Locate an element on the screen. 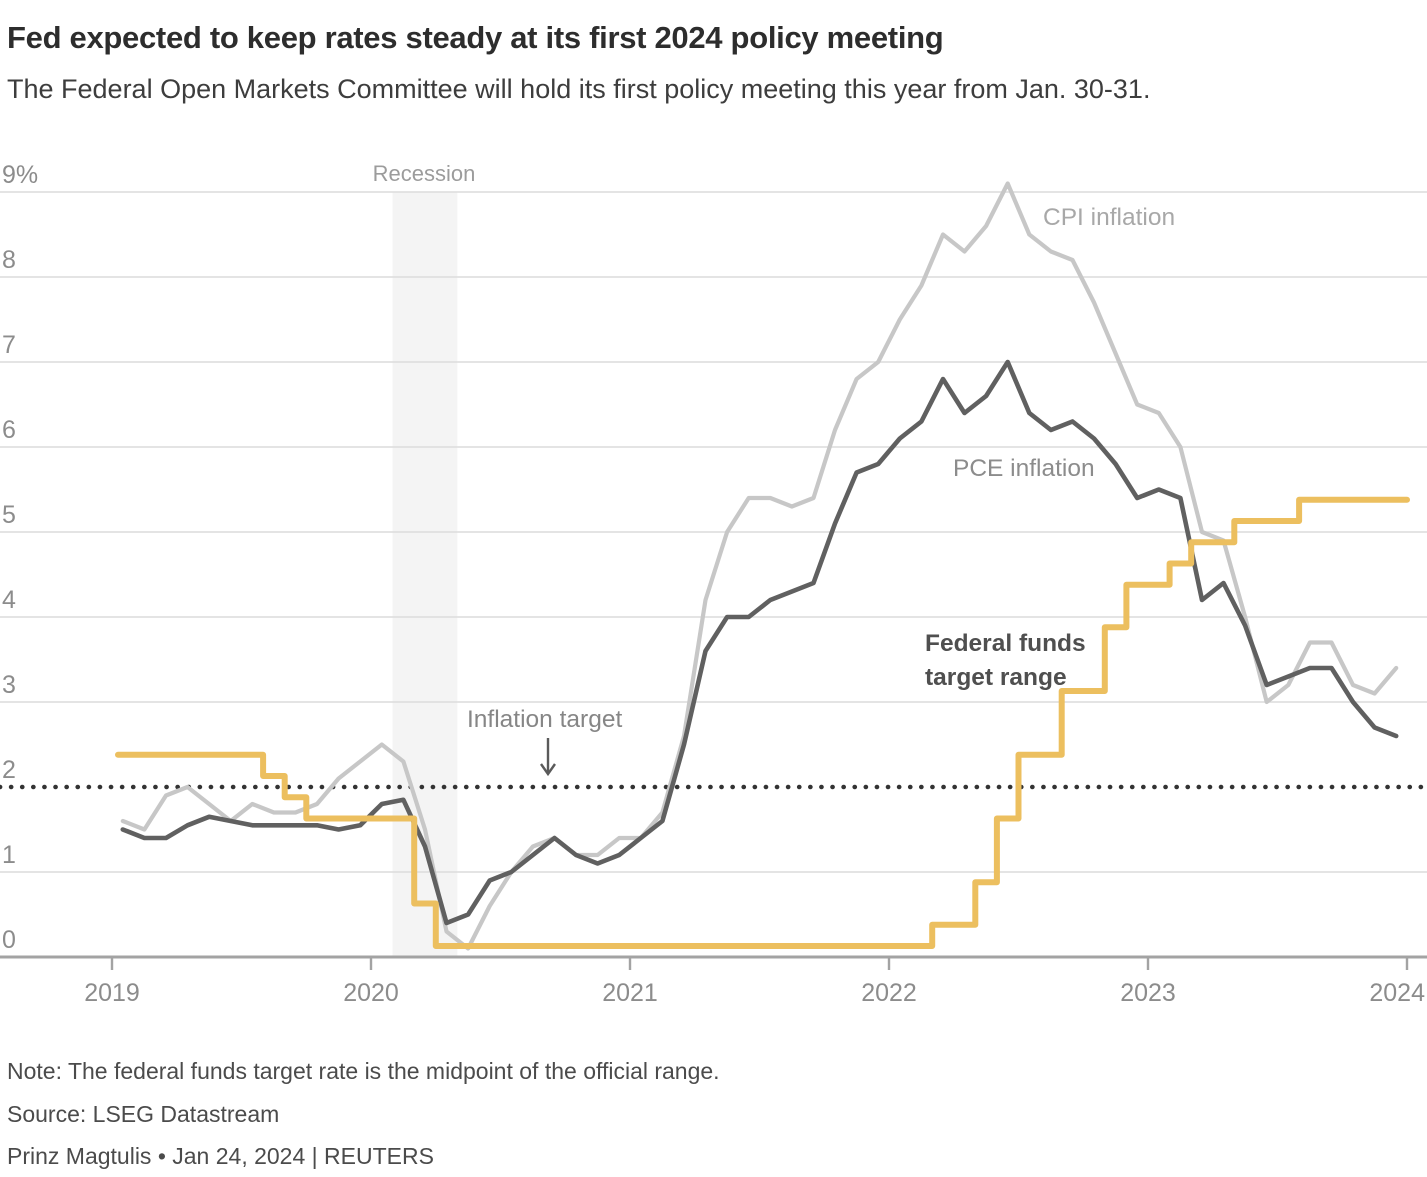  x-axis-label: 2023 is located at coordinates (1148, 993).